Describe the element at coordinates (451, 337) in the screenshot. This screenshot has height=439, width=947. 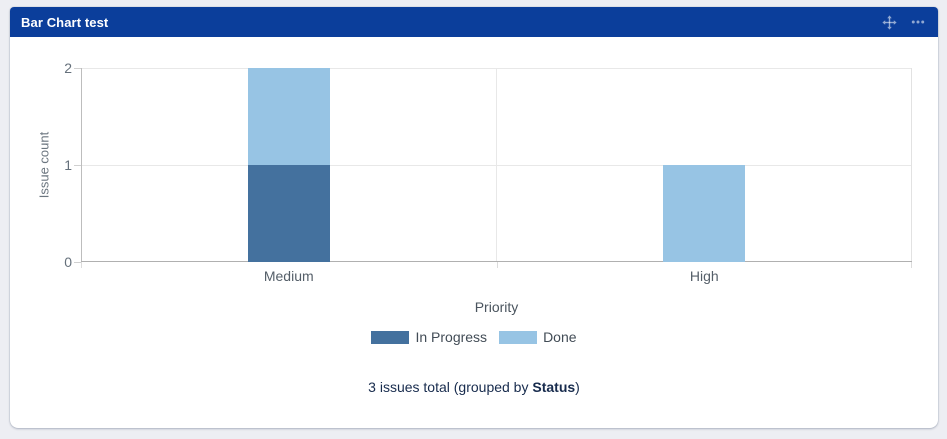
I see `legend-label: In Progress` at that location.